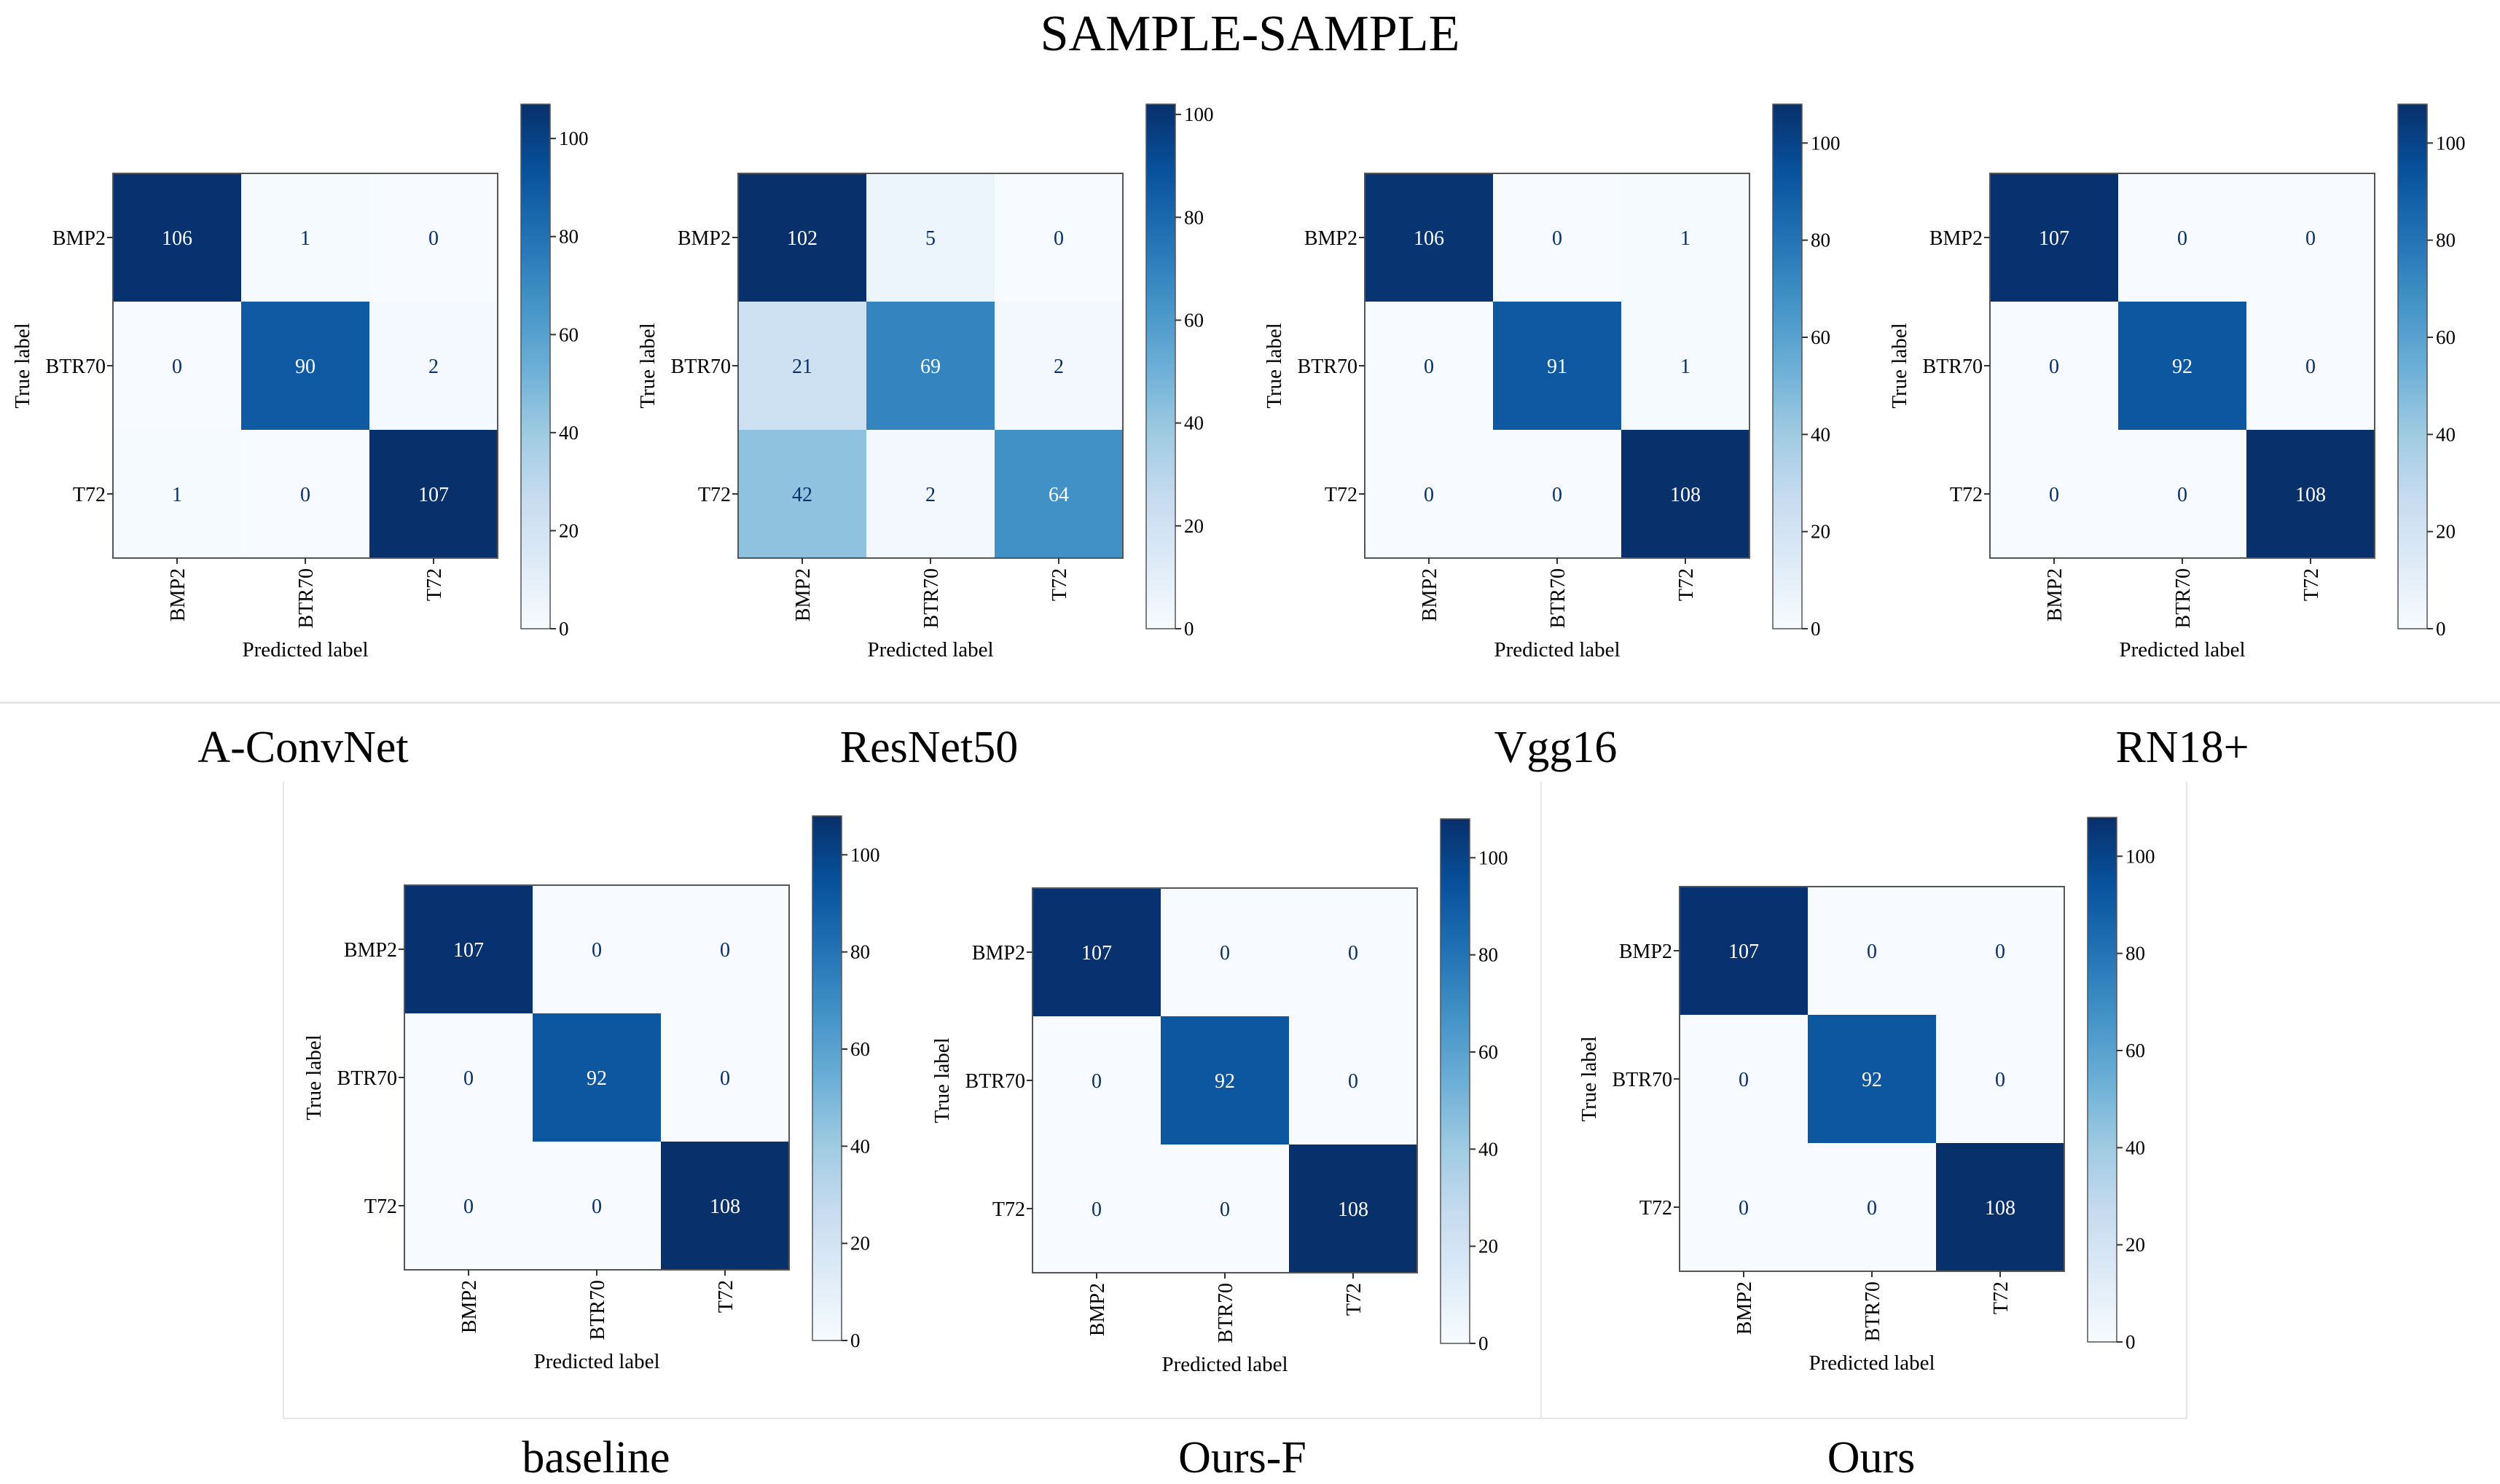 The height and width of the screenshot is (1484, 2500). I want to click on cell-value-label: 106, so click(177, 238).